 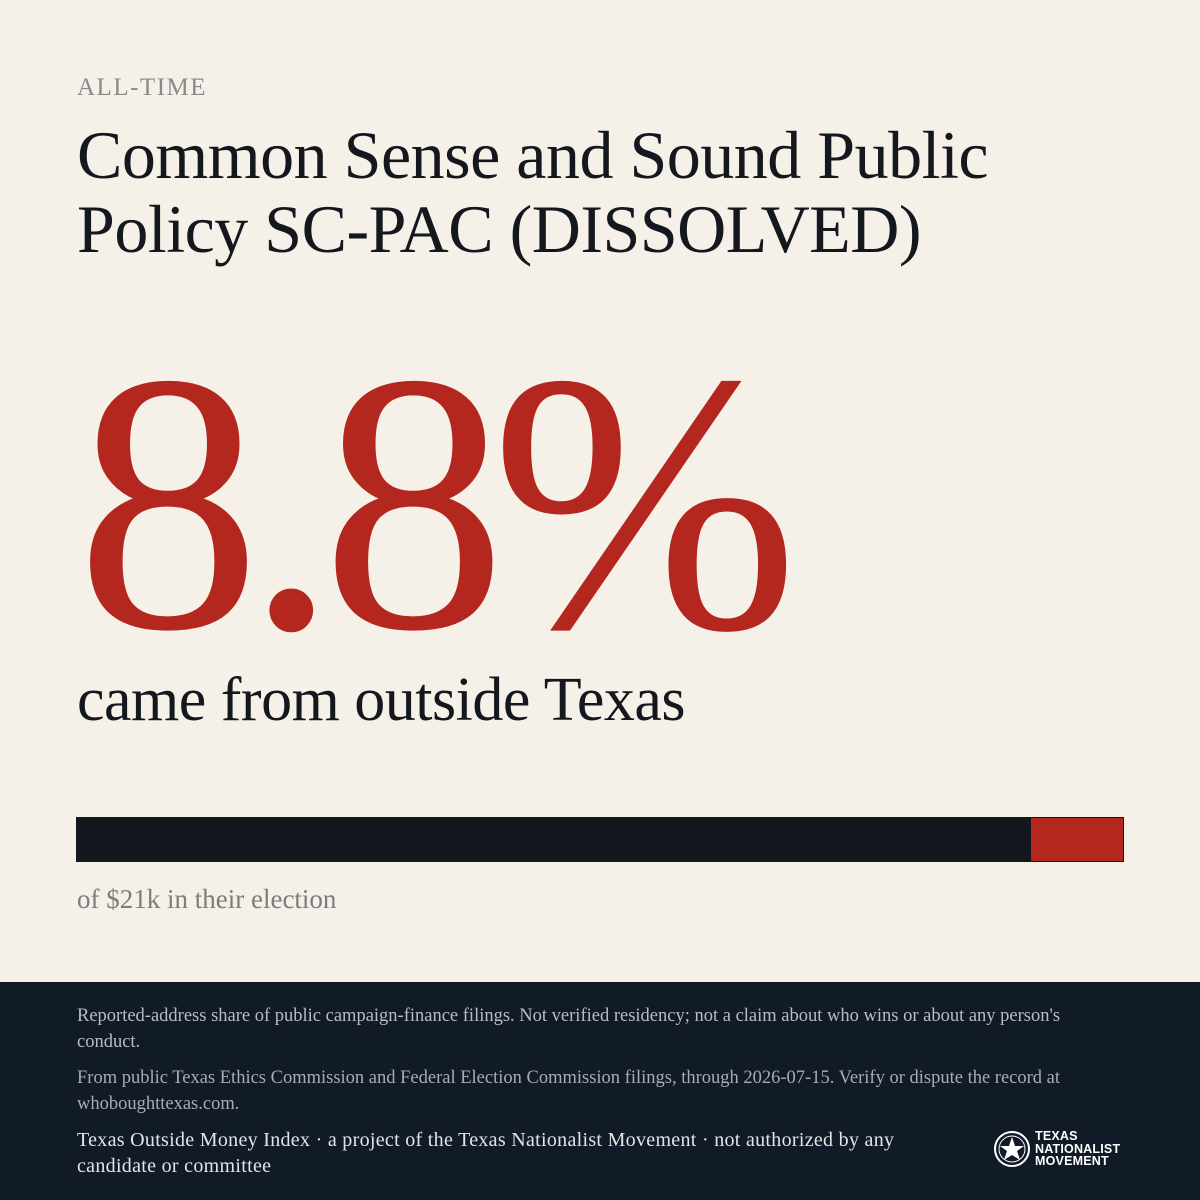 What do you see at coordinates (1072, 1161) in the screenshot?
I see `logo-line-movement: MOVEMENT` at bounding box center [1072, 1161].